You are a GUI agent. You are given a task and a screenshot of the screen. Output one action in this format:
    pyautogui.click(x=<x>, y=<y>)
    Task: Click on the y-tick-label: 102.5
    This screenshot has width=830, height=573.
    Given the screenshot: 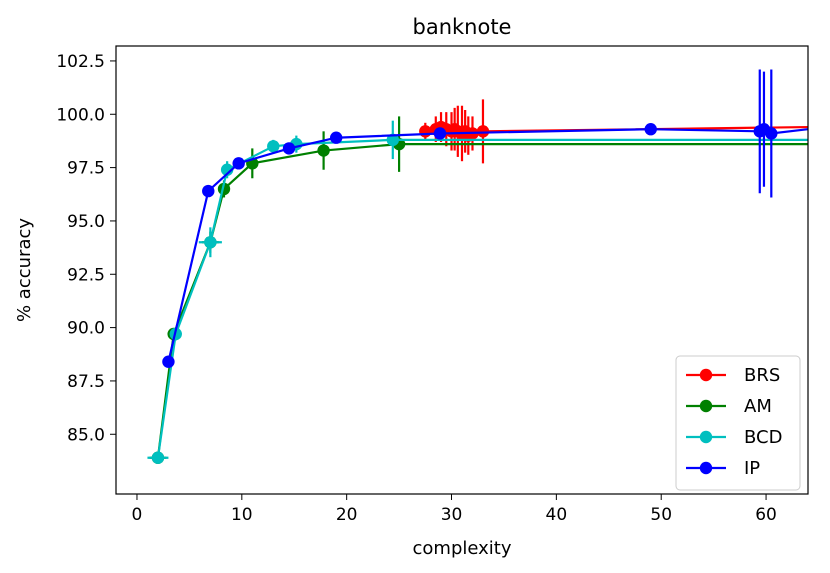 What is the action you would take?
    pyautogui.click(x=80, y=62)
    